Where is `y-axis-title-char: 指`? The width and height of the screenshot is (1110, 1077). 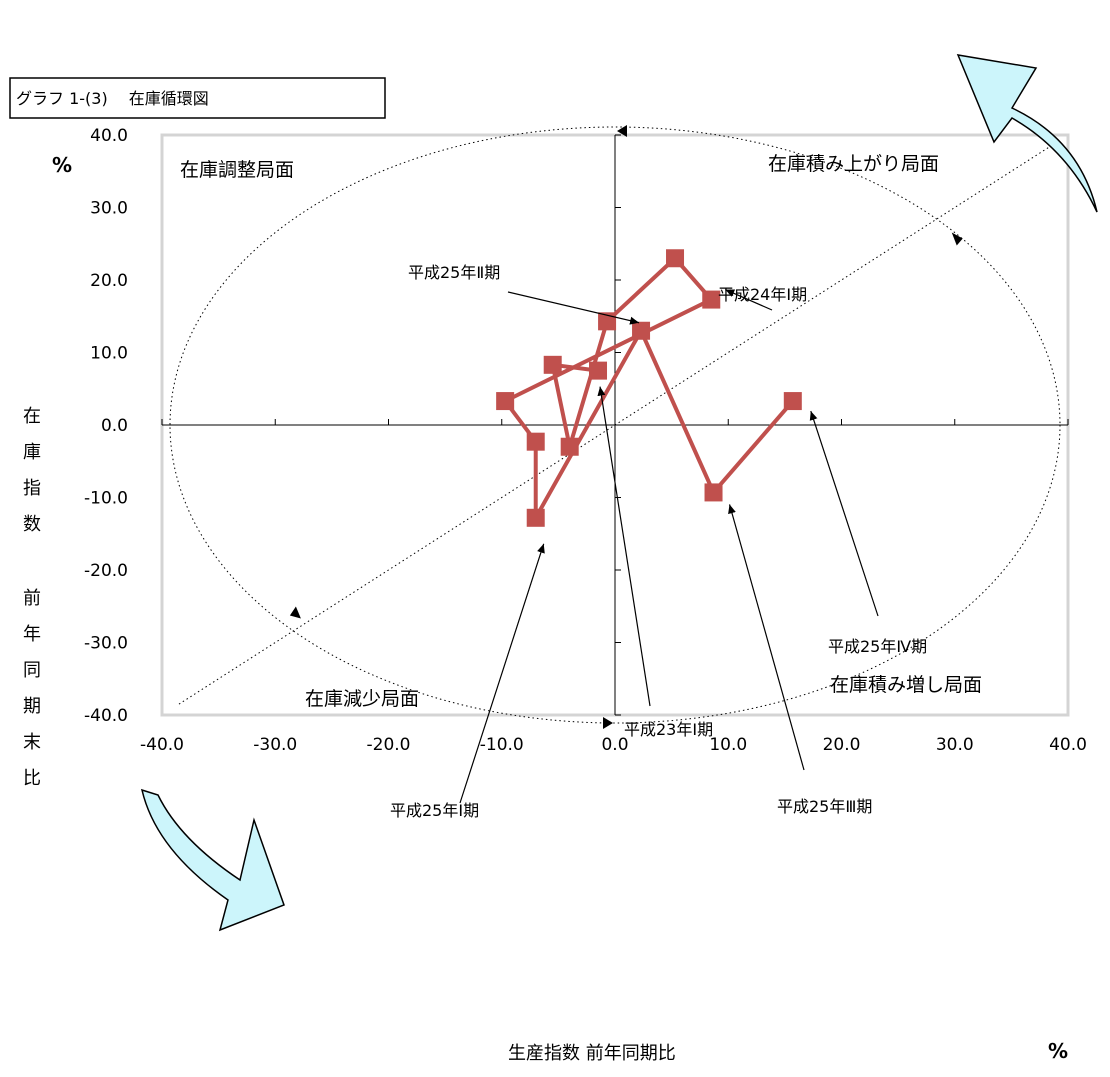
y-axis-title-char: 指 is located at coordinates (32, 488).